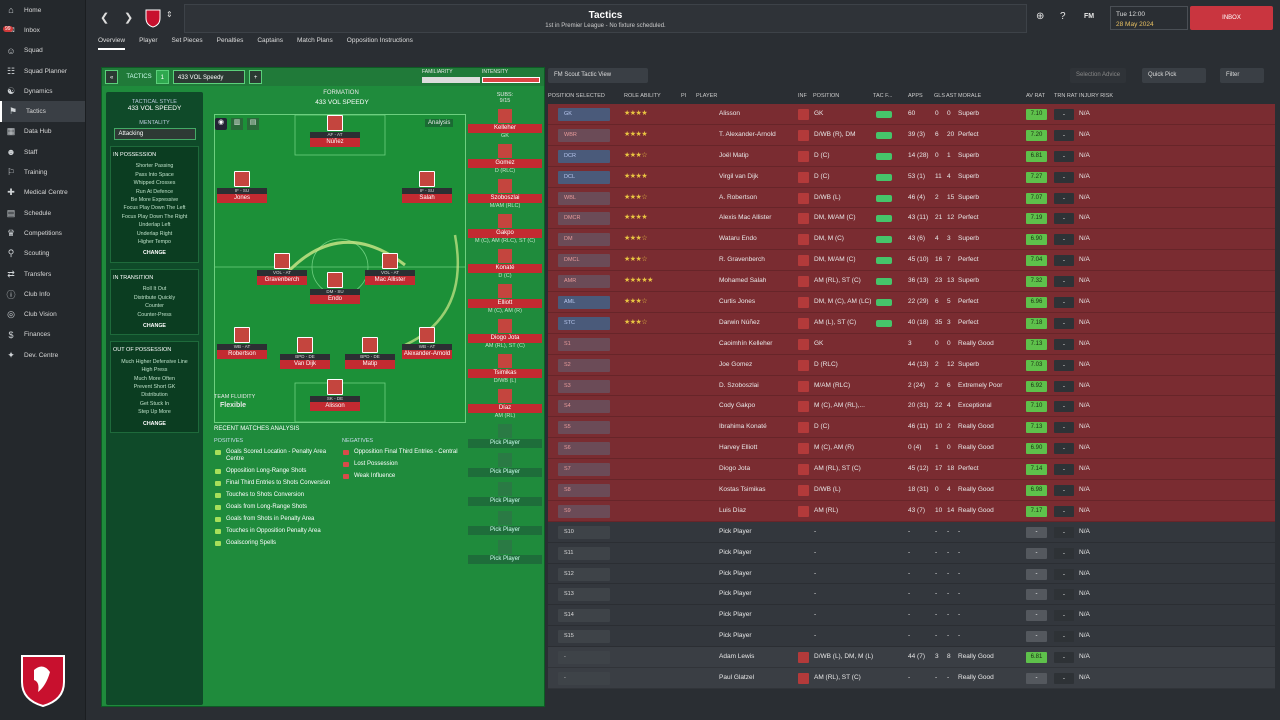 Image resolution: width=1280 pixels, height=720 pixels. I want to click on column-header: PLAYER, so click(707, 96).